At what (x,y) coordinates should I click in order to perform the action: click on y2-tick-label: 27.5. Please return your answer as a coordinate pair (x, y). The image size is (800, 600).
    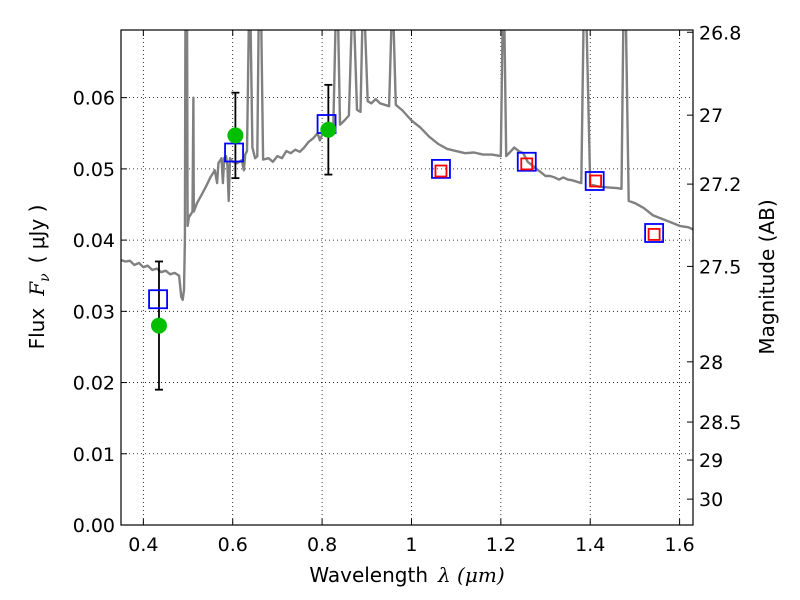
    Looking at the image, I should click on (720, 267).